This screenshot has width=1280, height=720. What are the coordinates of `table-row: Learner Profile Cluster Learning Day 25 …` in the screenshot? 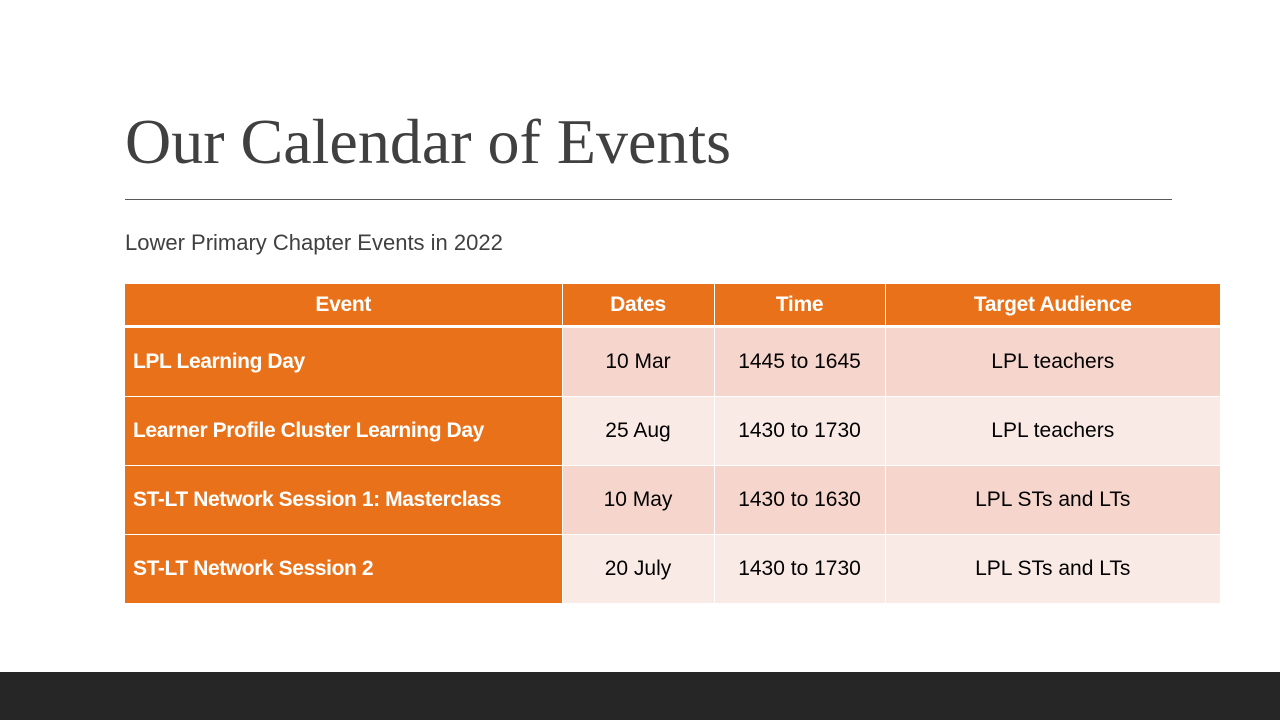 It's located at (672, 431).